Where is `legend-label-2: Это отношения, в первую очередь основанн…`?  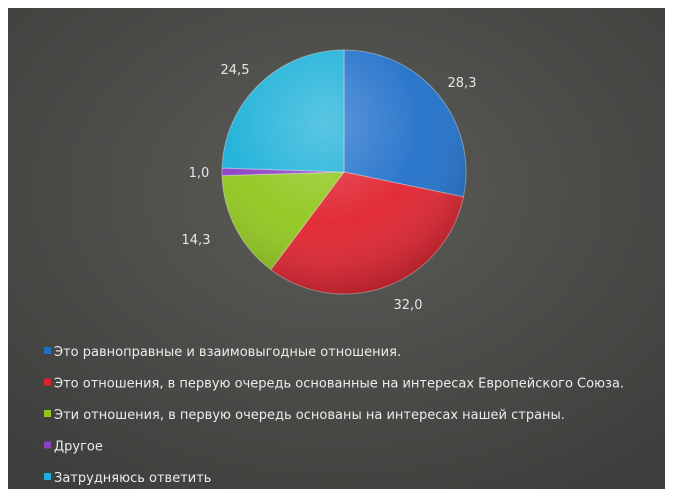
legend-label-2: Это отношения, в первую очередь основанн… is located at coordinates (339, 384).